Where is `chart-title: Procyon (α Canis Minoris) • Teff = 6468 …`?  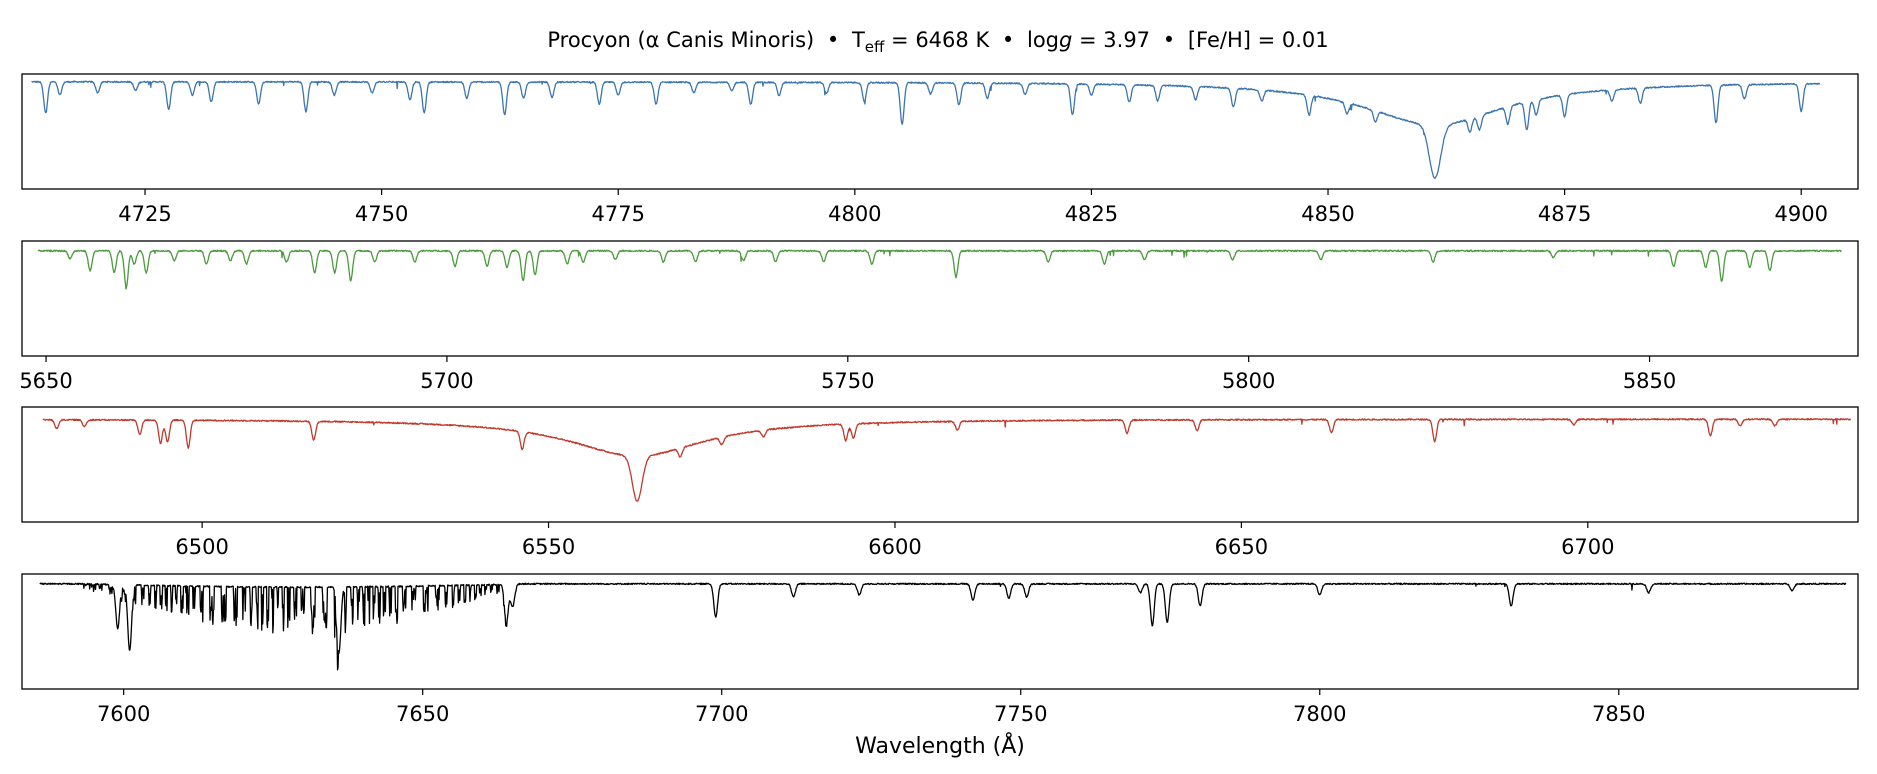
chart-title: Procyon (α Canis Minoris) • Teff = 6468 … is located at coordinates (937, 42).